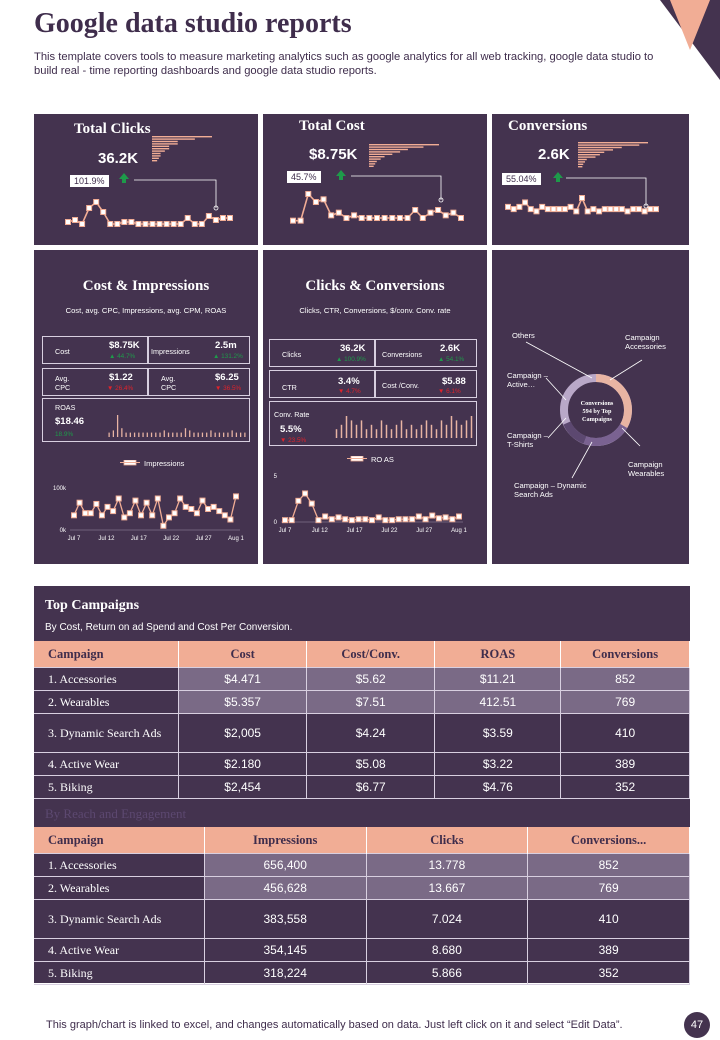 The image size is (720, 1040). What do you see at coordinates (332, 126) in the screenshot?
I see `kpi-title: Total Cost` at bounding box center [332, 126].